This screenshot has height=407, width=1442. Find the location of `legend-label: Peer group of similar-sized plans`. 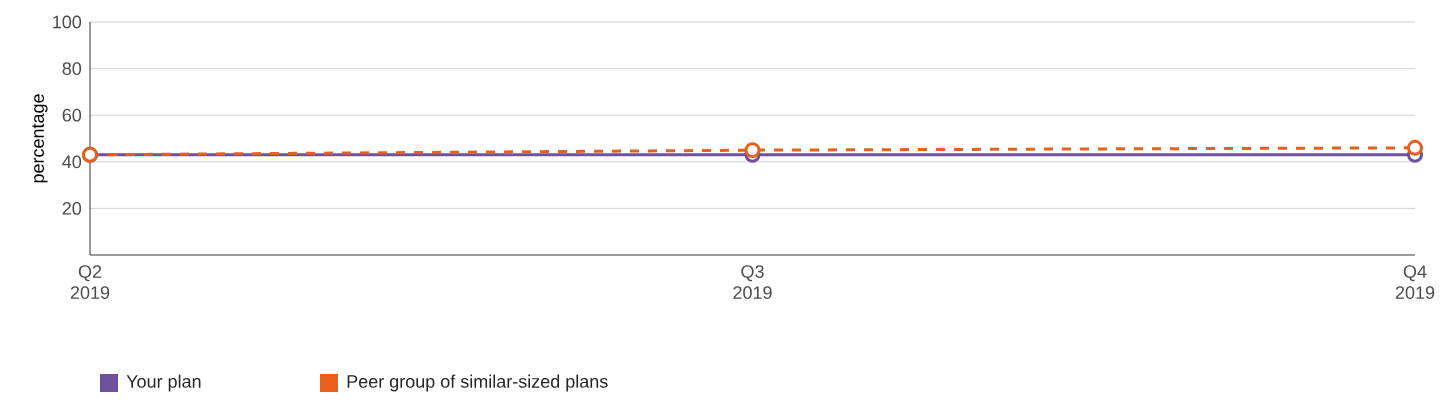

legend-label: Peer group of similar-sized plans is located at coordinates (477, 383).